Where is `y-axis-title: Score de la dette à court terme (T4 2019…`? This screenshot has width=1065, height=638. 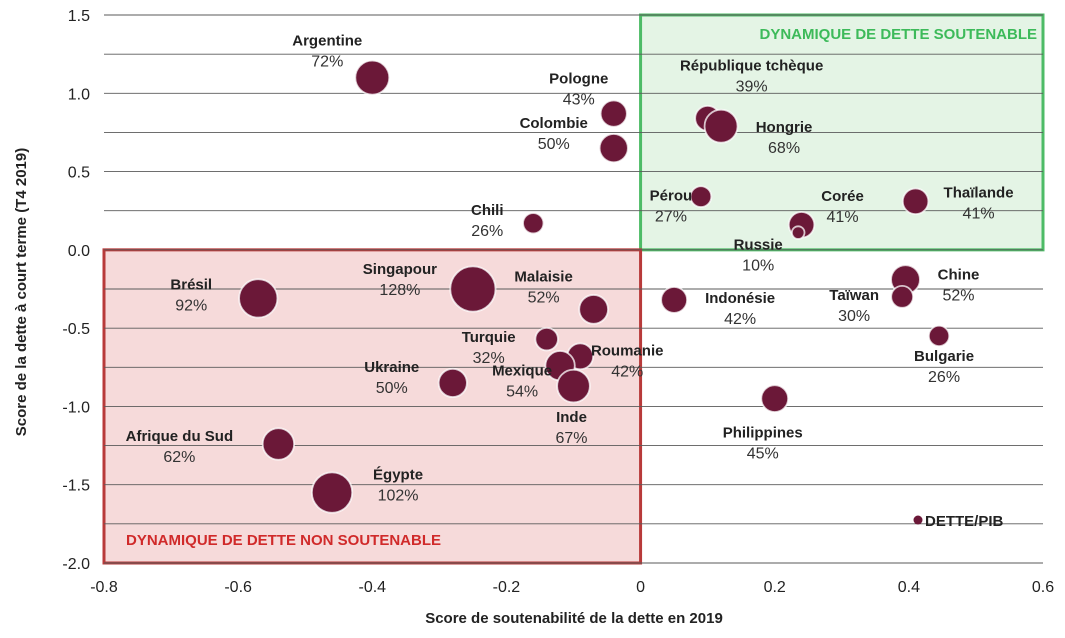 y-axis-title: Score de la dette à court terme (T4 2019… is located at coordinates (21, 292).